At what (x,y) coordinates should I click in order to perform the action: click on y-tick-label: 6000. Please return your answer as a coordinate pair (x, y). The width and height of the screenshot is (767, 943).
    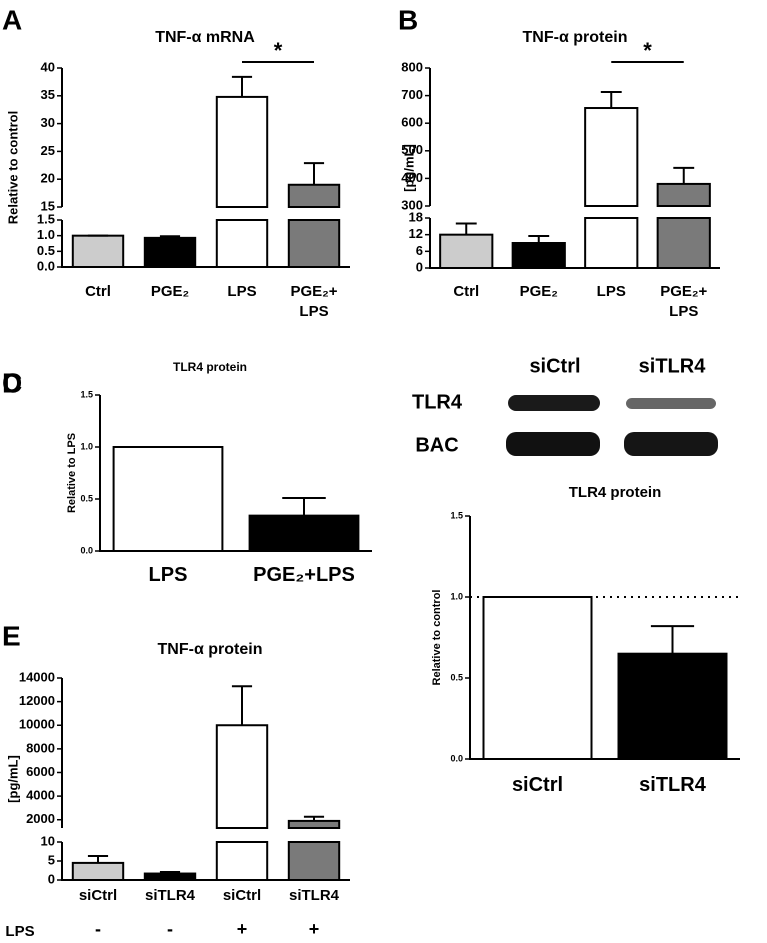
    Looking at the image, I should click on (40, 771).